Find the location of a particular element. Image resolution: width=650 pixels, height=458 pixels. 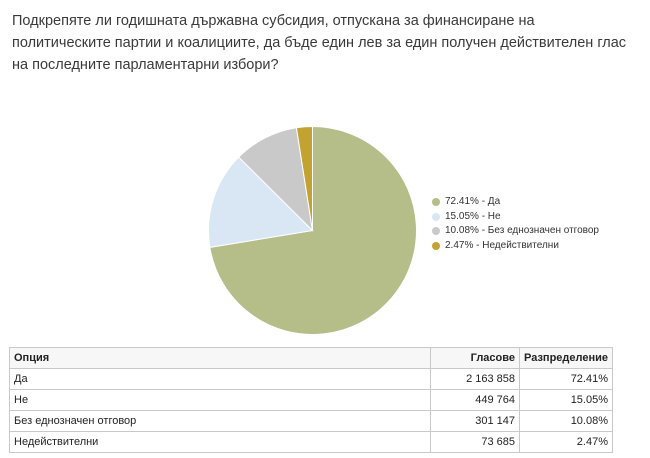

cell-votes: 301 147 is located at coordinates (475, 421).